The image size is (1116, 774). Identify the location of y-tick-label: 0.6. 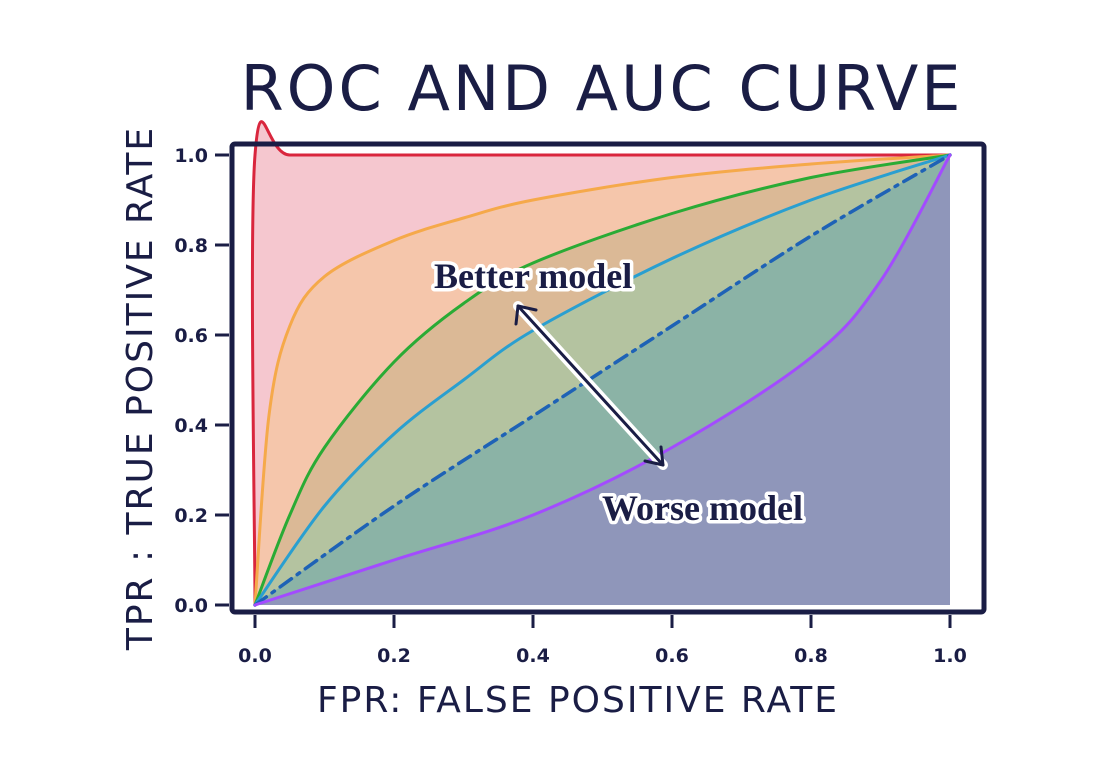
(191, 336).